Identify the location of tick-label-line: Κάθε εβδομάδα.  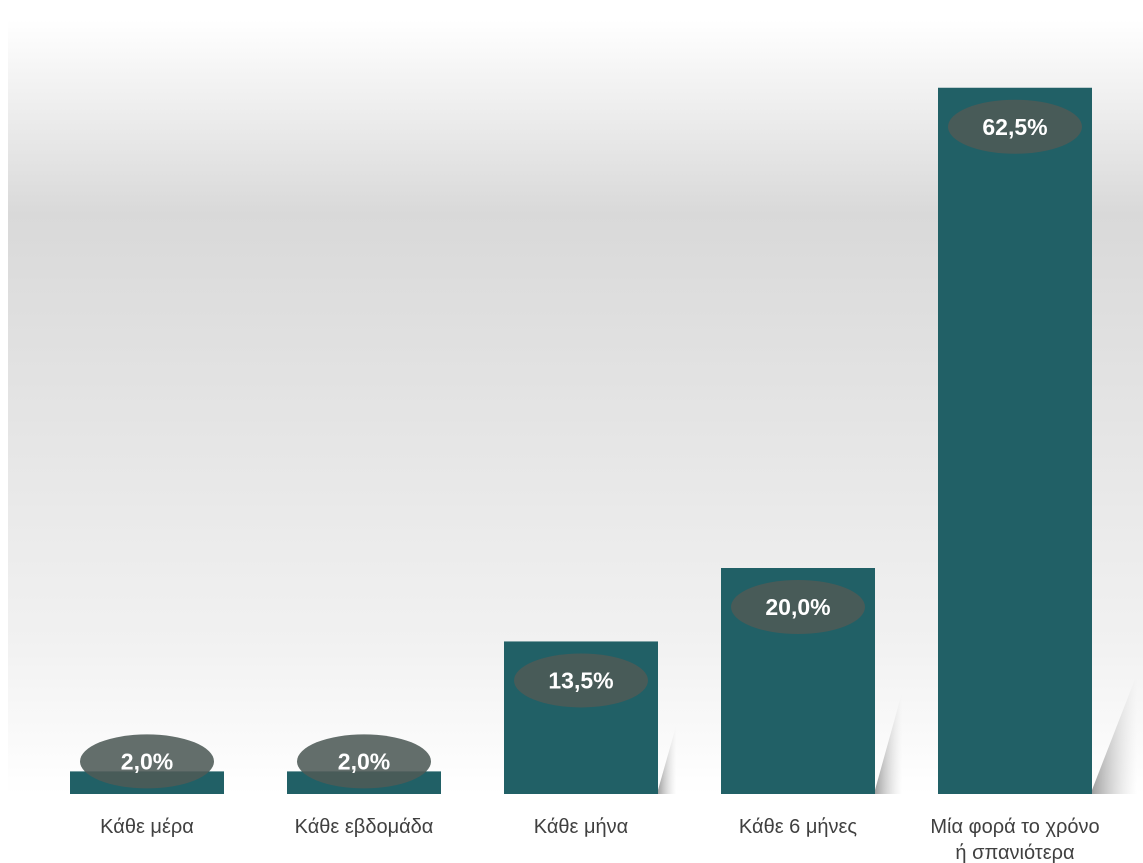
(364, 827).